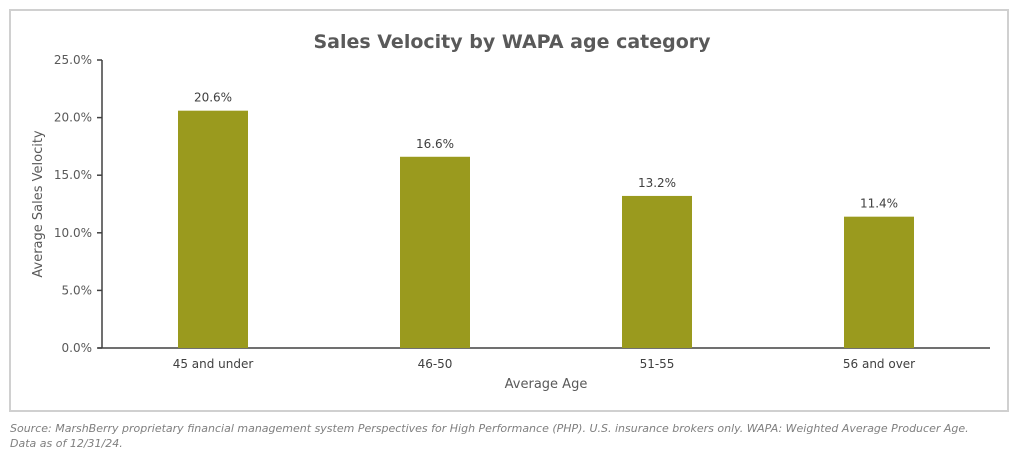 This screenshot has height=454, width=1024. What do you see at coordinates (73, 233) in the screenshot?
I see `y-tick-label: 10.0%` at bounding box center [73, 233].